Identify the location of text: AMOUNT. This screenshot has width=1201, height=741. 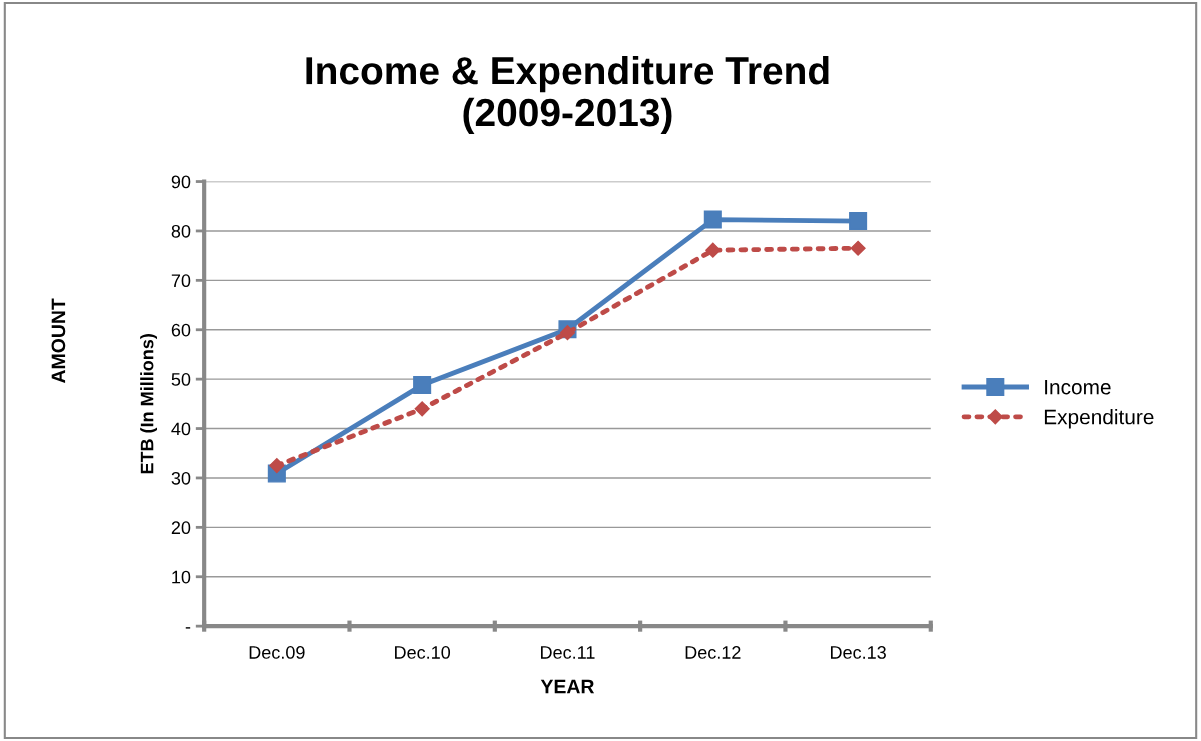
(58, 341).